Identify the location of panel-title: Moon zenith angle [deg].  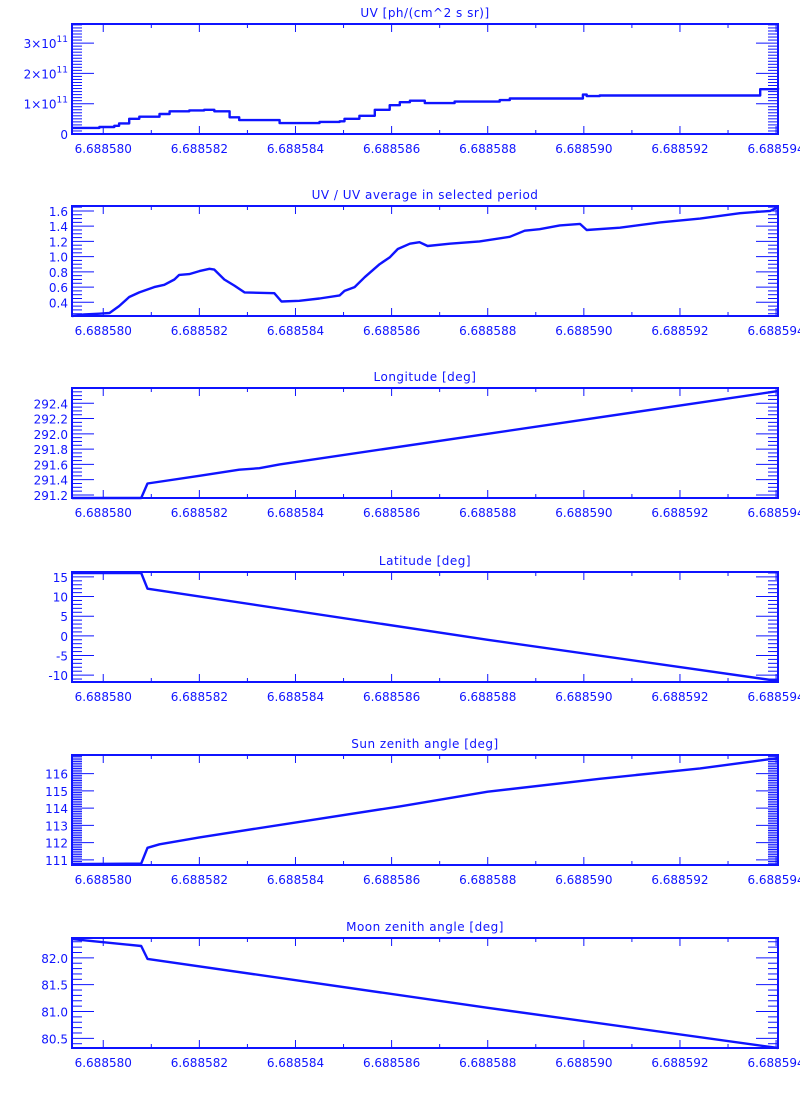
(425, 927).